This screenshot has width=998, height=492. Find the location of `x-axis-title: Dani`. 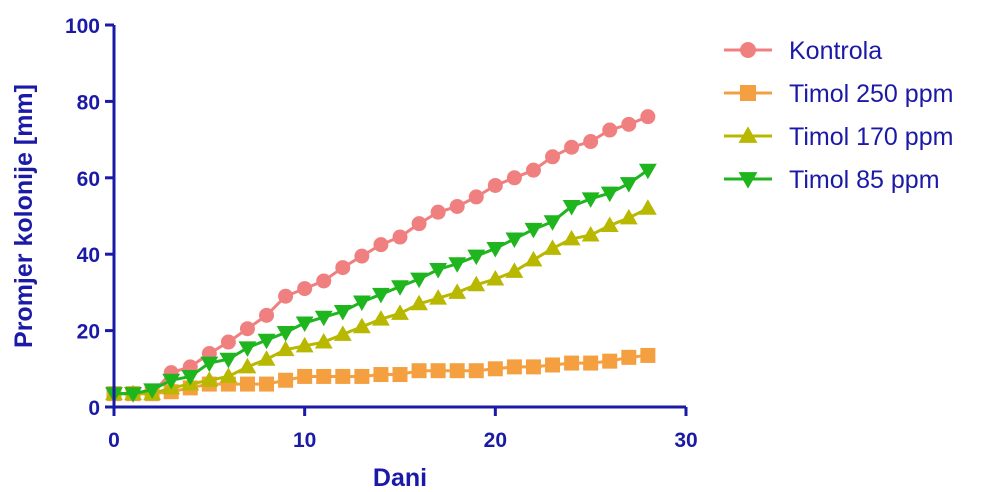

x-axis-title: Dani is located at coordinates (400, 478).